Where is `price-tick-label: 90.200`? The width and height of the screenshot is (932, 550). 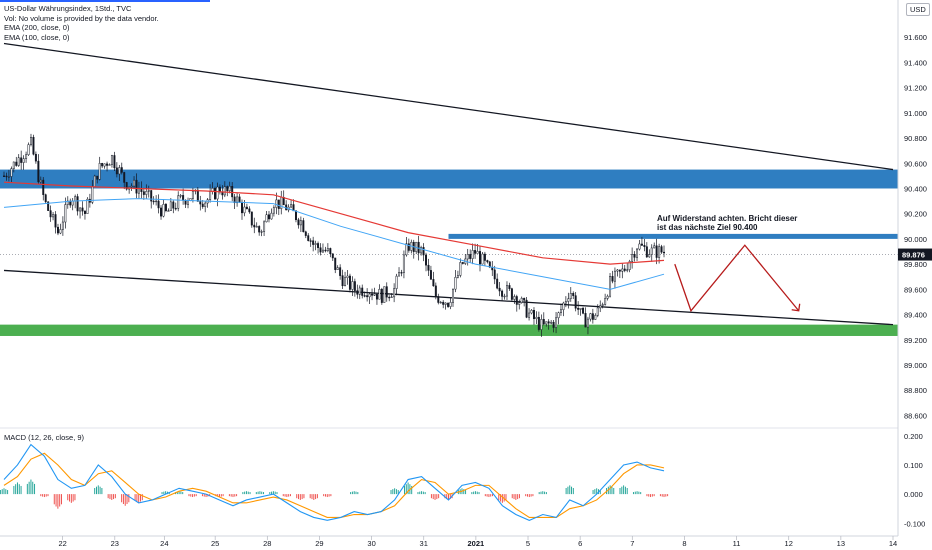 price-tick-label: 90.200 is located at coordinates (915, 214).